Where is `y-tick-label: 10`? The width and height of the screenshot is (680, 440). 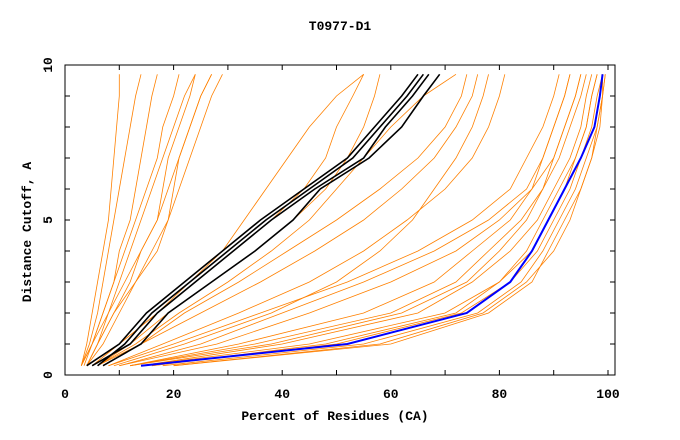
y-tick-label: 10 is located at coordinates (48, 65).